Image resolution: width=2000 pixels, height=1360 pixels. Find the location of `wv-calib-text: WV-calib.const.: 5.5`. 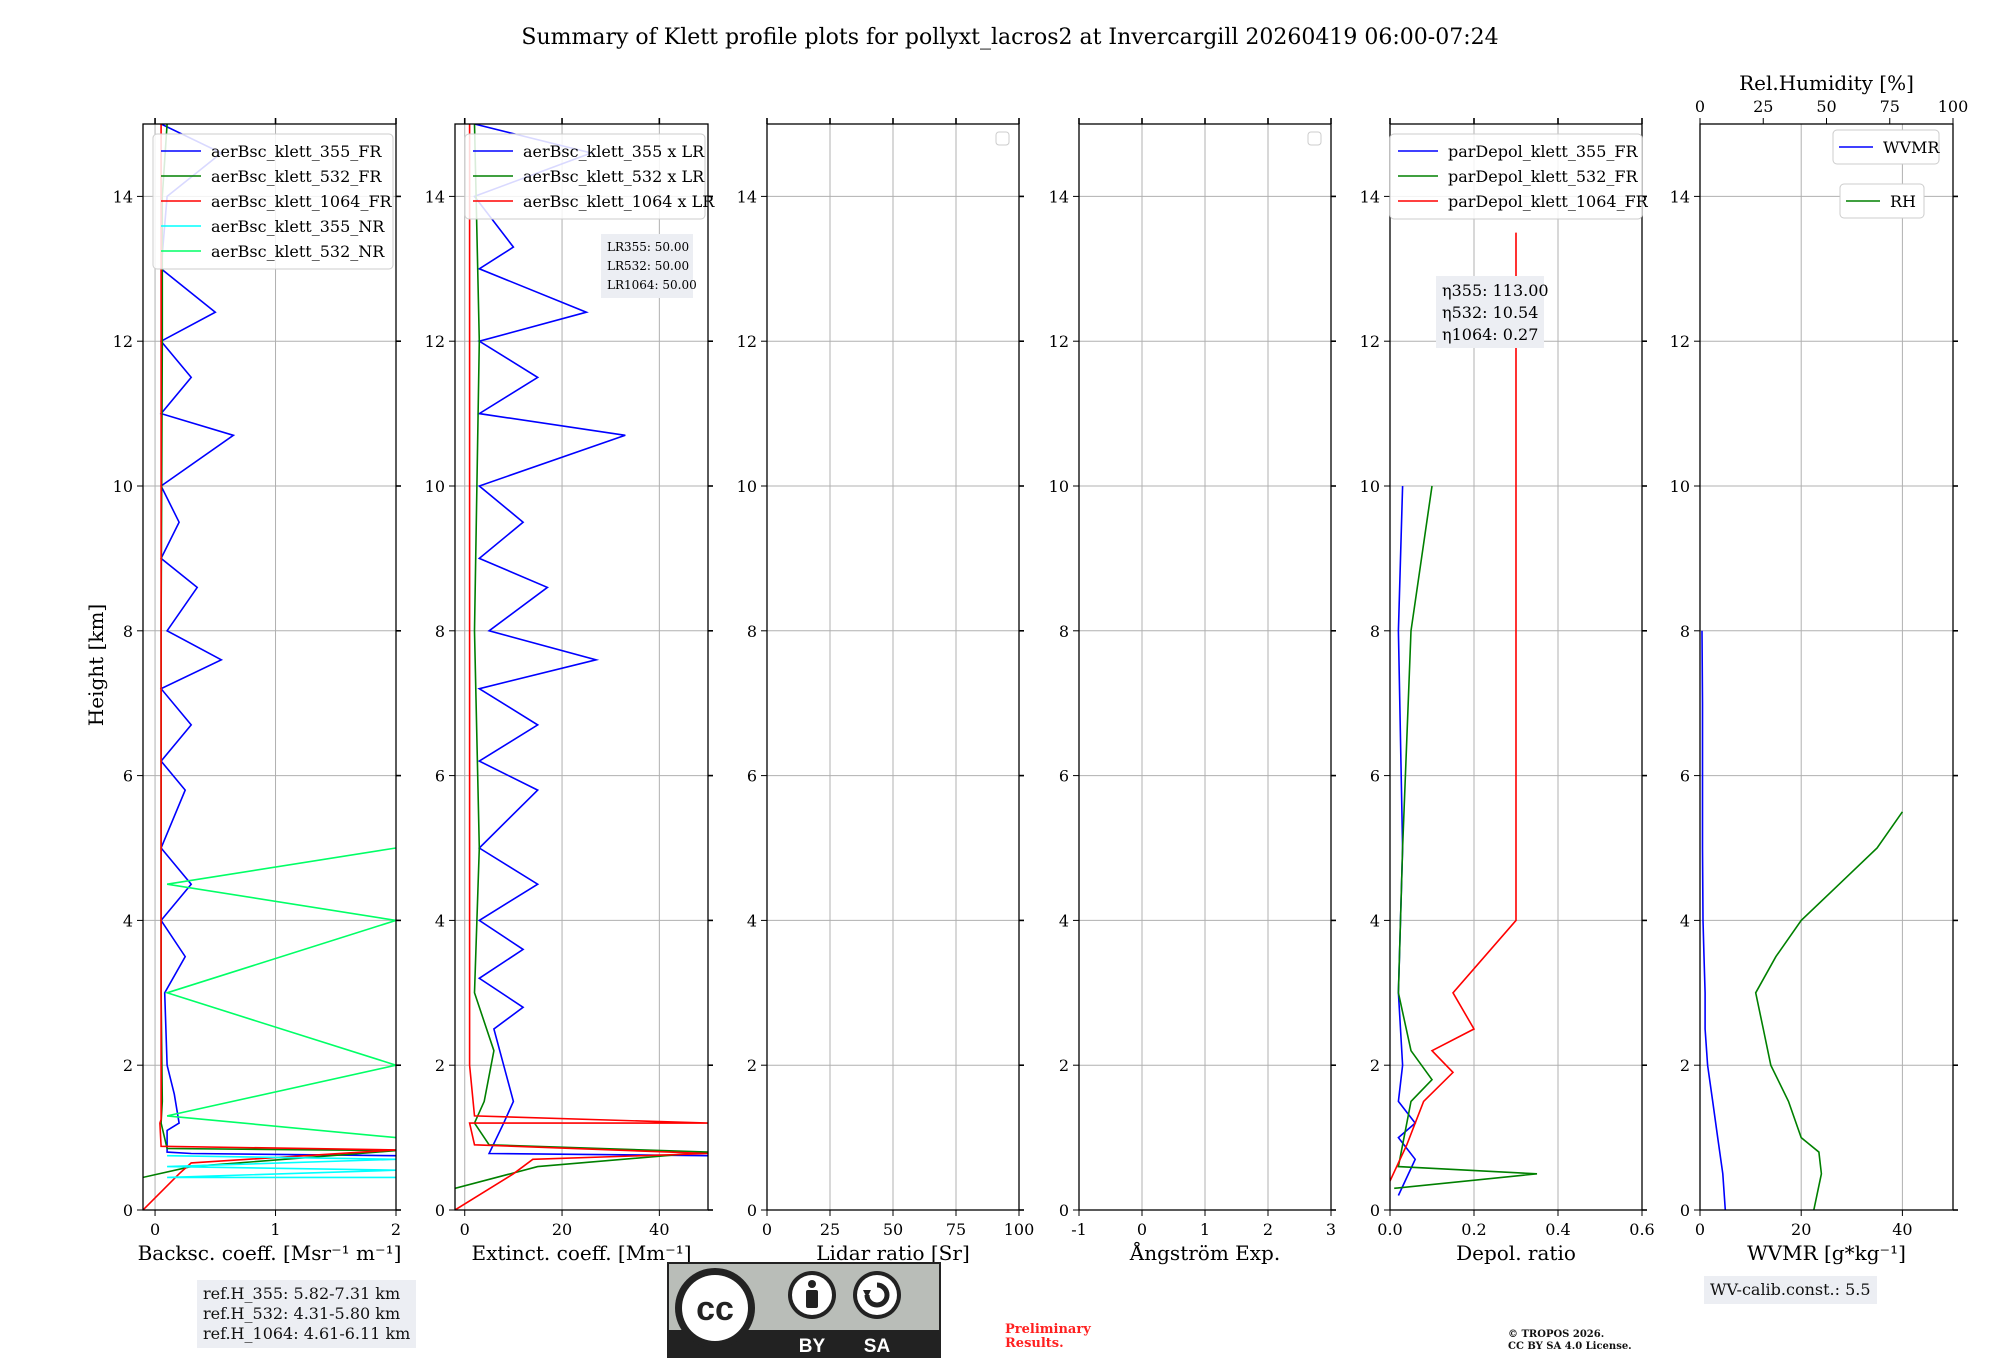

wv-calib-text: WV-calib.const.: 5.5 is located at coordinates (1790, 1289).